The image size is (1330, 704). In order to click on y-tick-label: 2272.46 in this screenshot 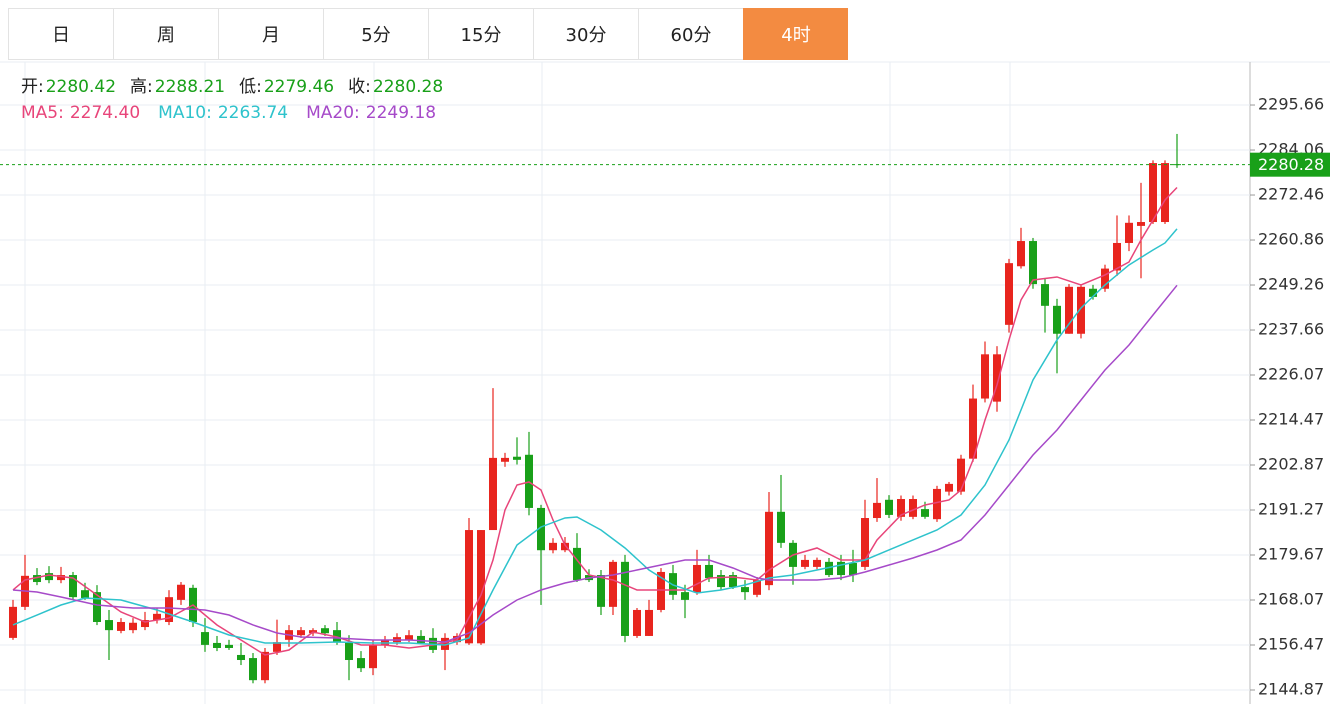, I will do `click(1291, 194)`.